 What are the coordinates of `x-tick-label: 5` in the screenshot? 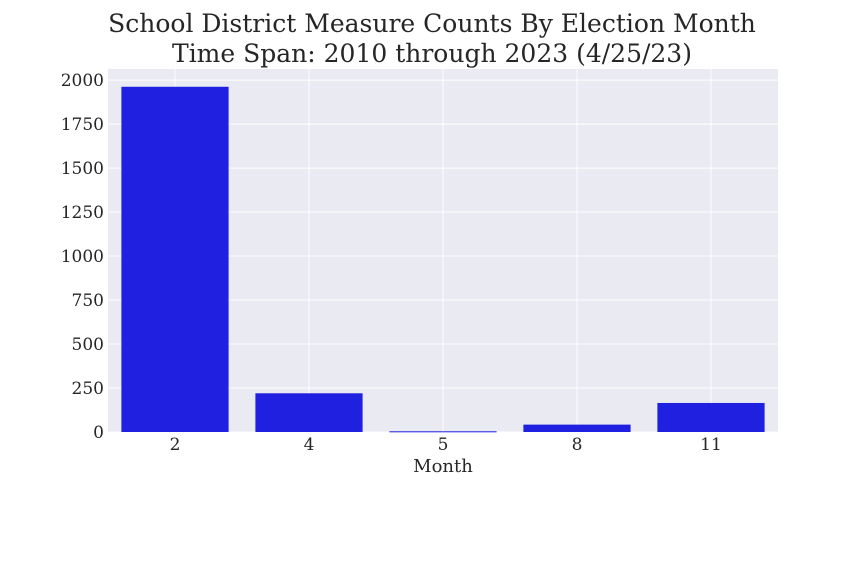 It's located at (443, 445).